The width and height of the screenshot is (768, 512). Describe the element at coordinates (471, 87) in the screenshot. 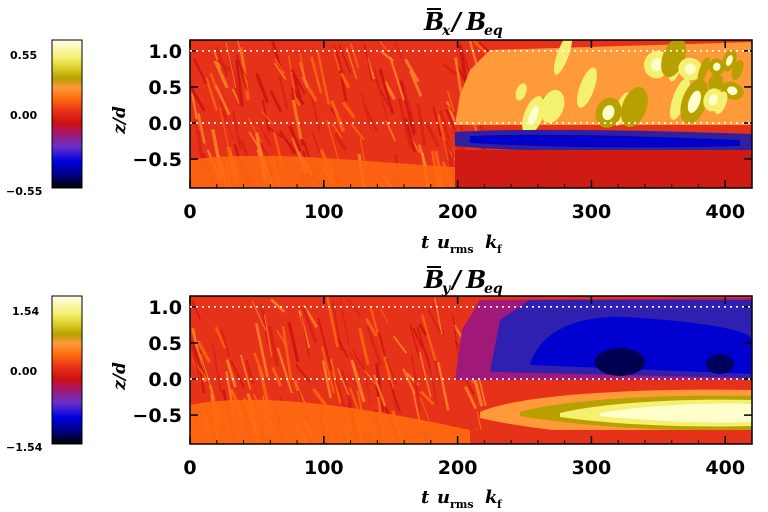

I see `reference-lines-bx` at that location.